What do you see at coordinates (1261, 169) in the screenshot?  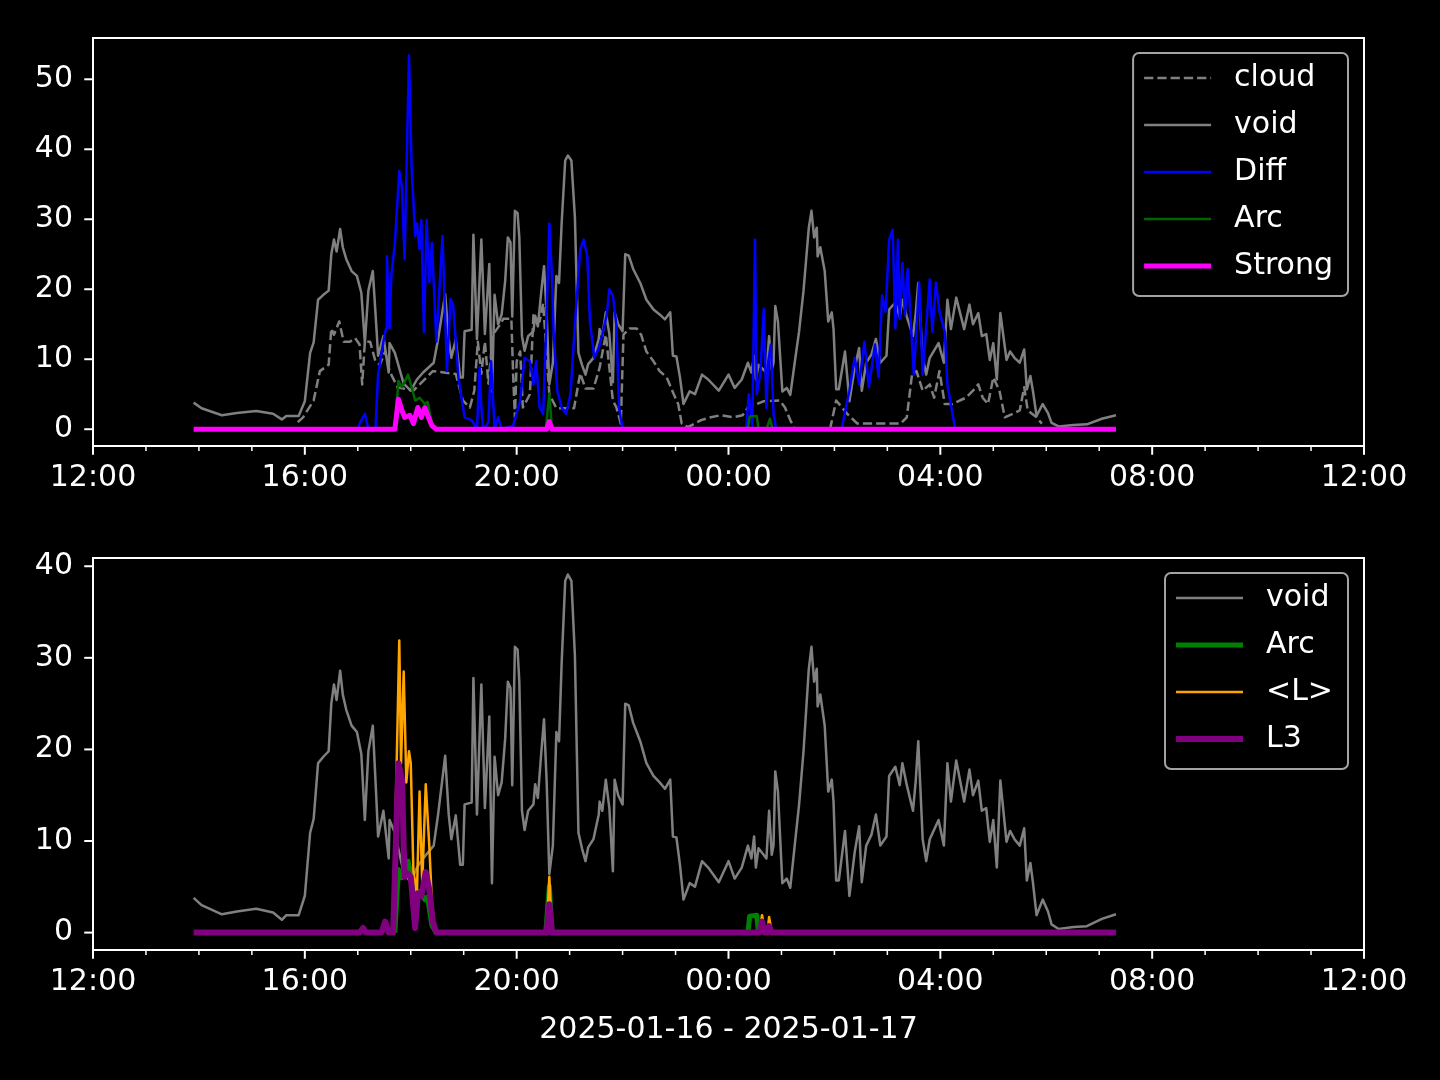 I see `legend-label: Diff` at bounding box center [1261, 169].